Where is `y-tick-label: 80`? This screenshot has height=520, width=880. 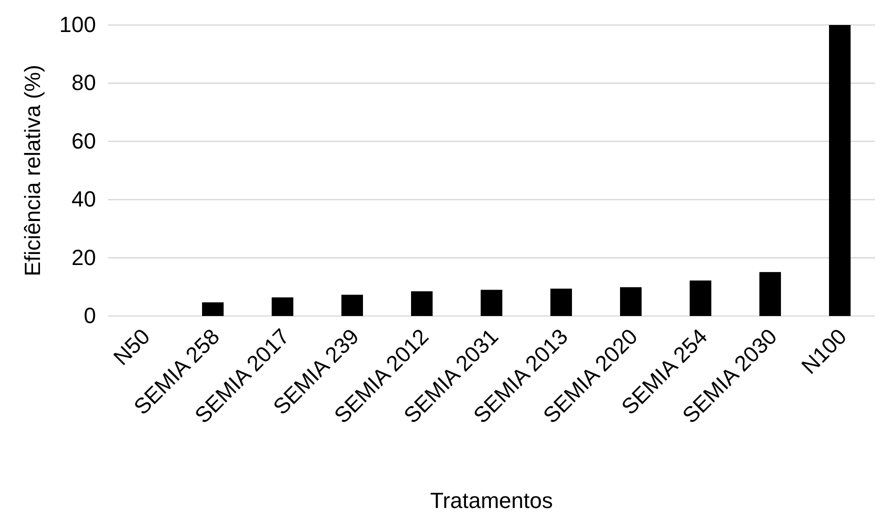
y-tick-label: 80 is located at coordinates (84, 83).